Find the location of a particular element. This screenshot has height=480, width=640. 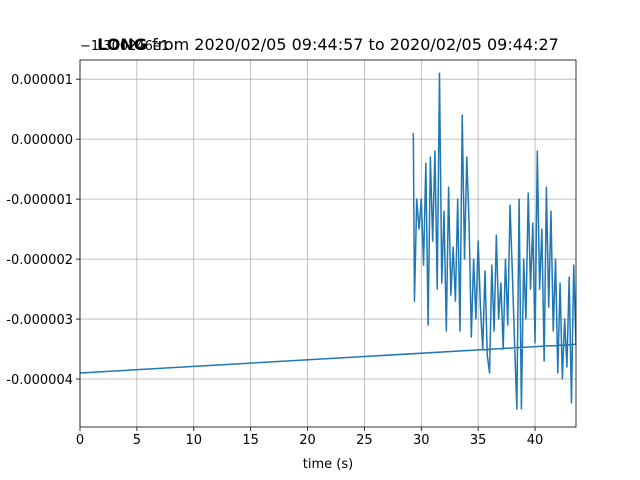

x-tick-label: 35 is located at coordinates (478, 440).